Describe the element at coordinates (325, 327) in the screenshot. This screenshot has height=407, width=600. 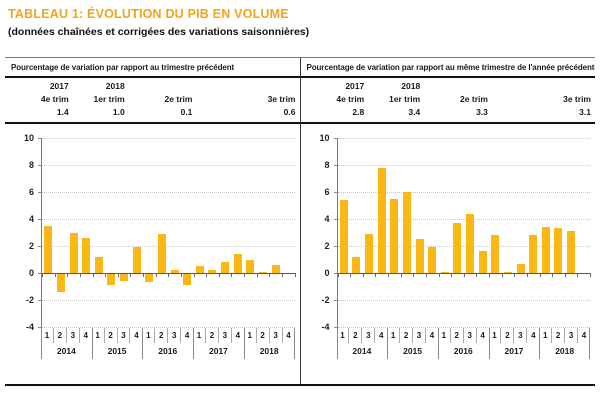
I see `y-axis-label: -4` at that location.